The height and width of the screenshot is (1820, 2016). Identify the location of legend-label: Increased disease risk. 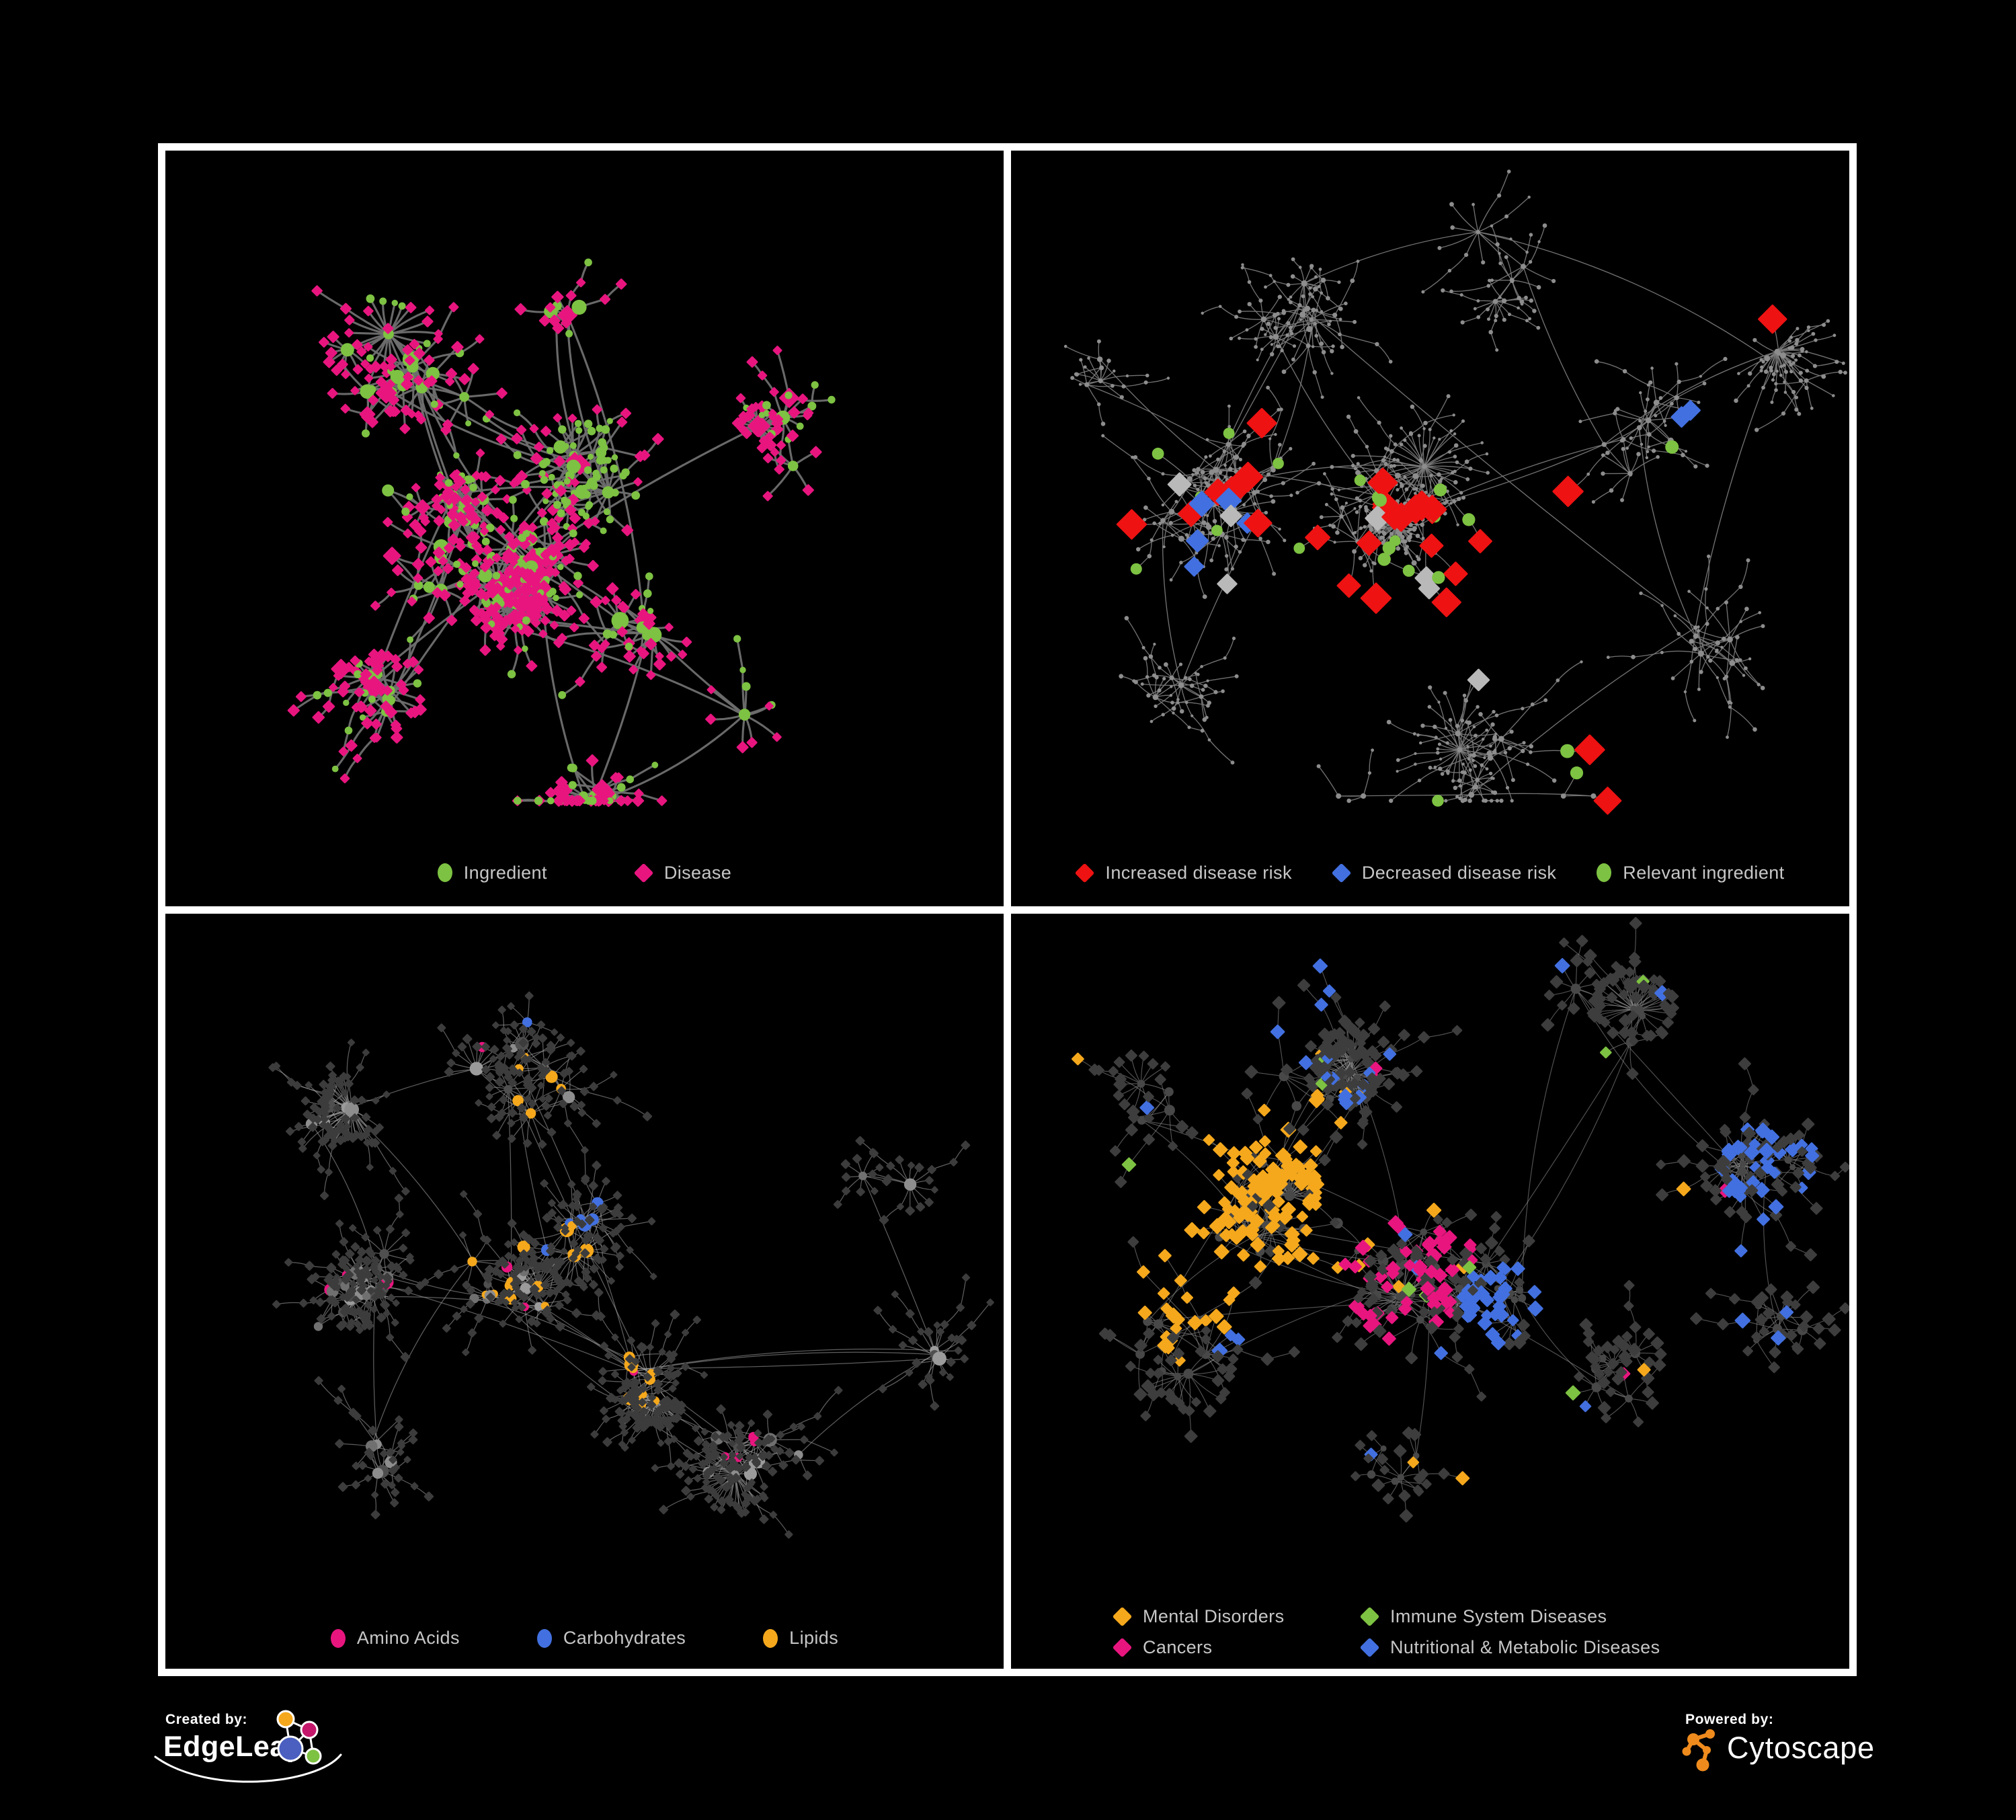
(1198, 872).